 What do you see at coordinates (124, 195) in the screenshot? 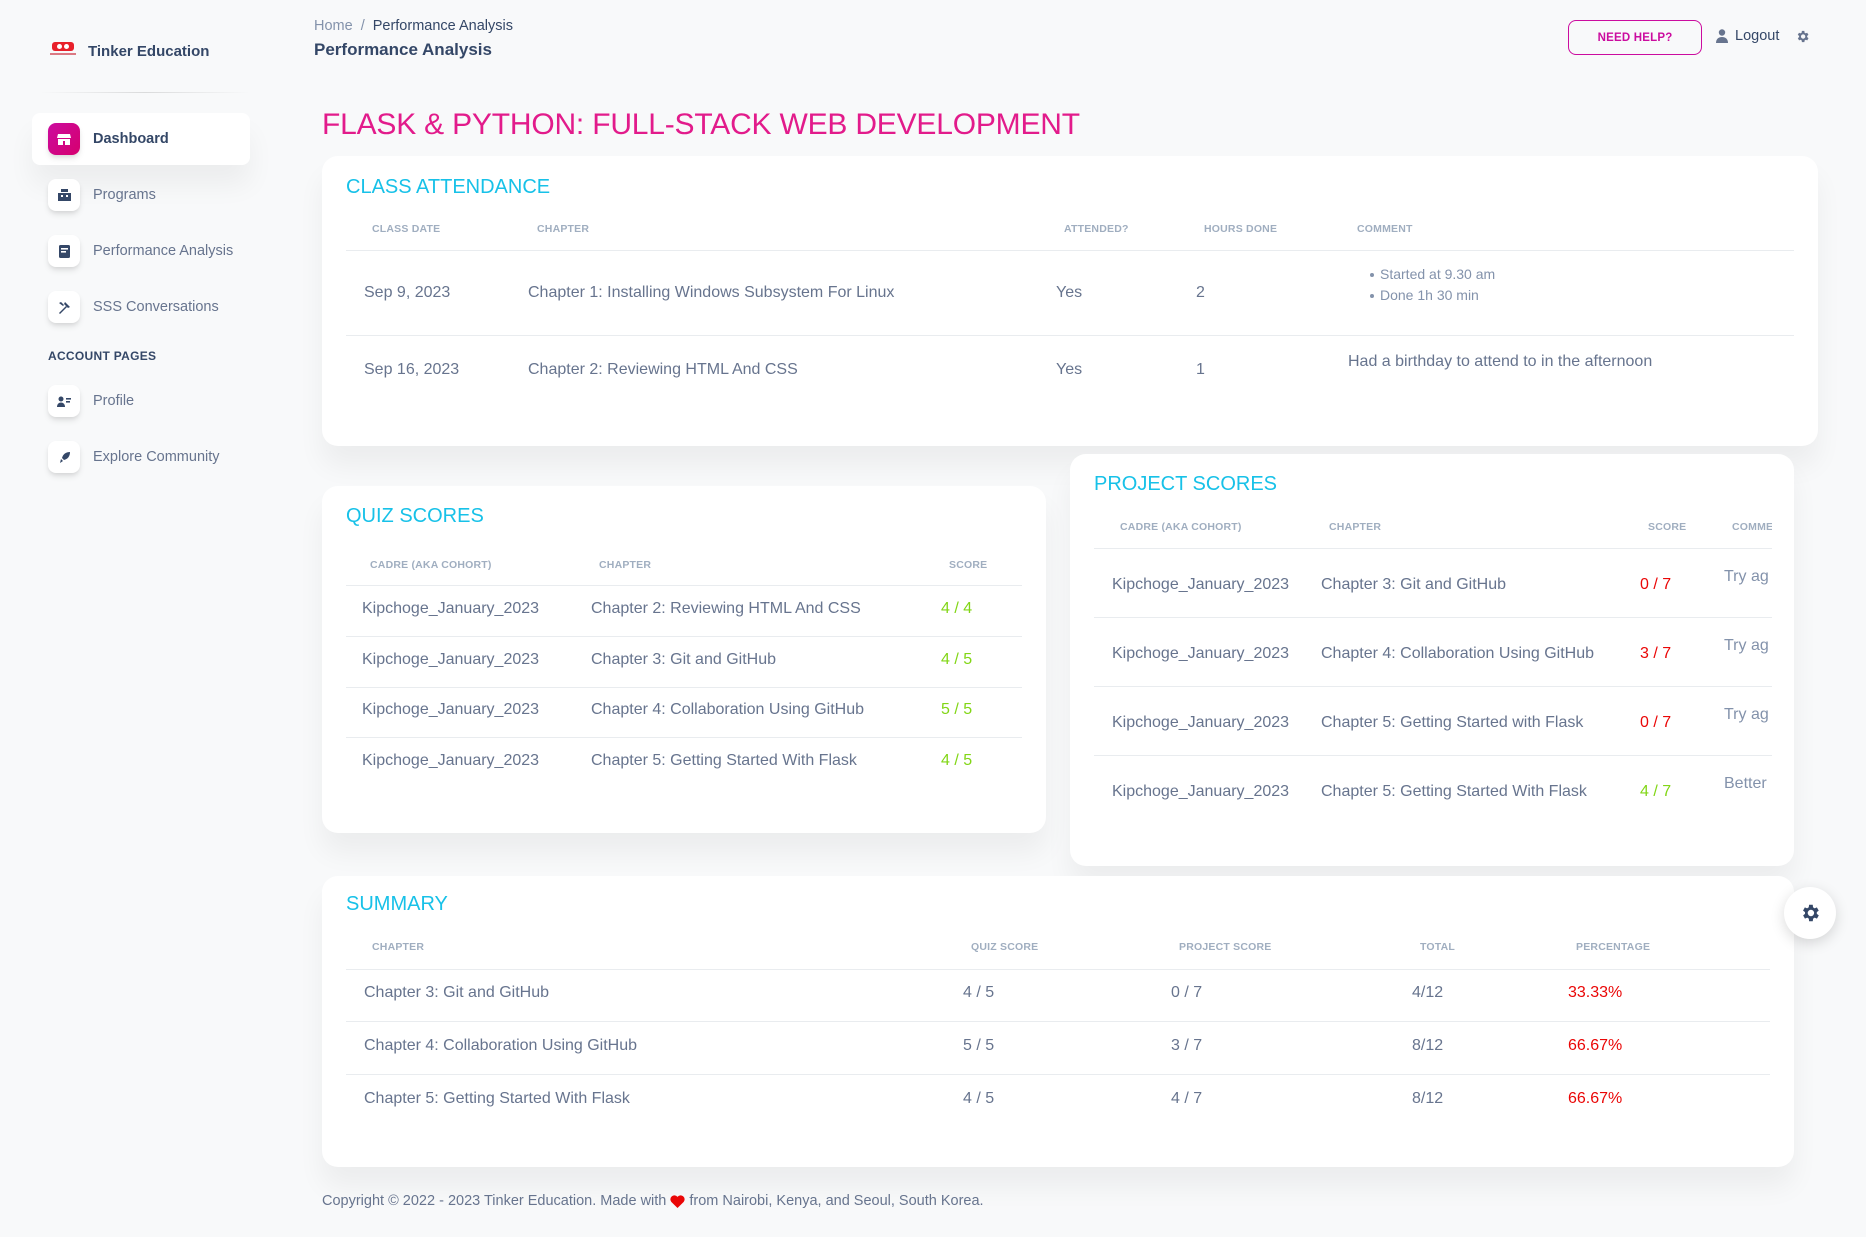
I see `sidebar-item-label: Programs` at bounding box center [124, 195].